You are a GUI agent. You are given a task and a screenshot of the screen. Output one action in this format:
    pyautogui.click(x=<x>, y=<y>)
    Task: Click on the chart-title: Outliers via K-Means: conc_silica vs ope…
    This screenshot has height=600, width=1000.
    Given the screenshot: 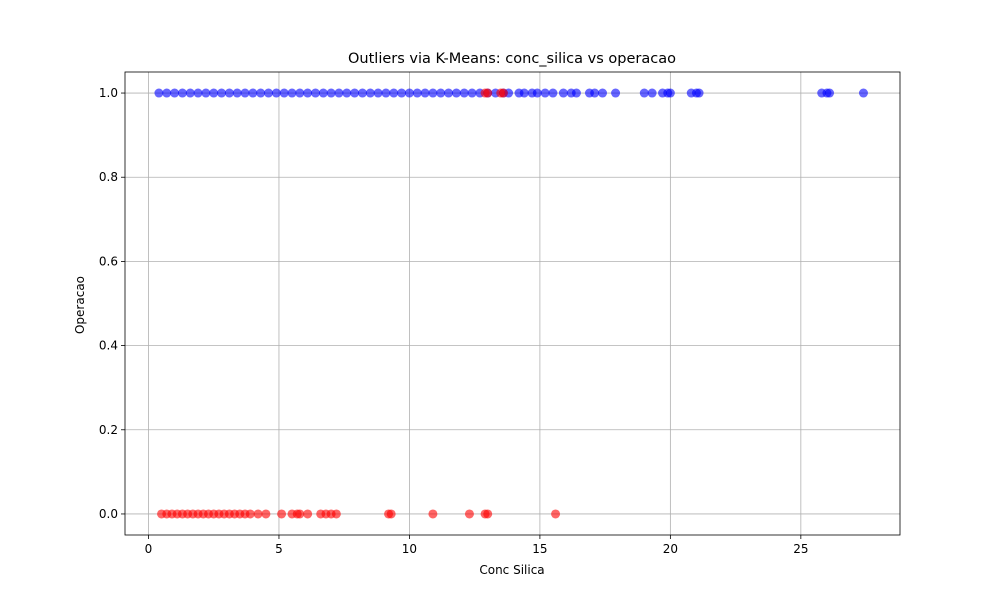 What is the action you would take?
    pyautogui.click(x=512, y=59)
    